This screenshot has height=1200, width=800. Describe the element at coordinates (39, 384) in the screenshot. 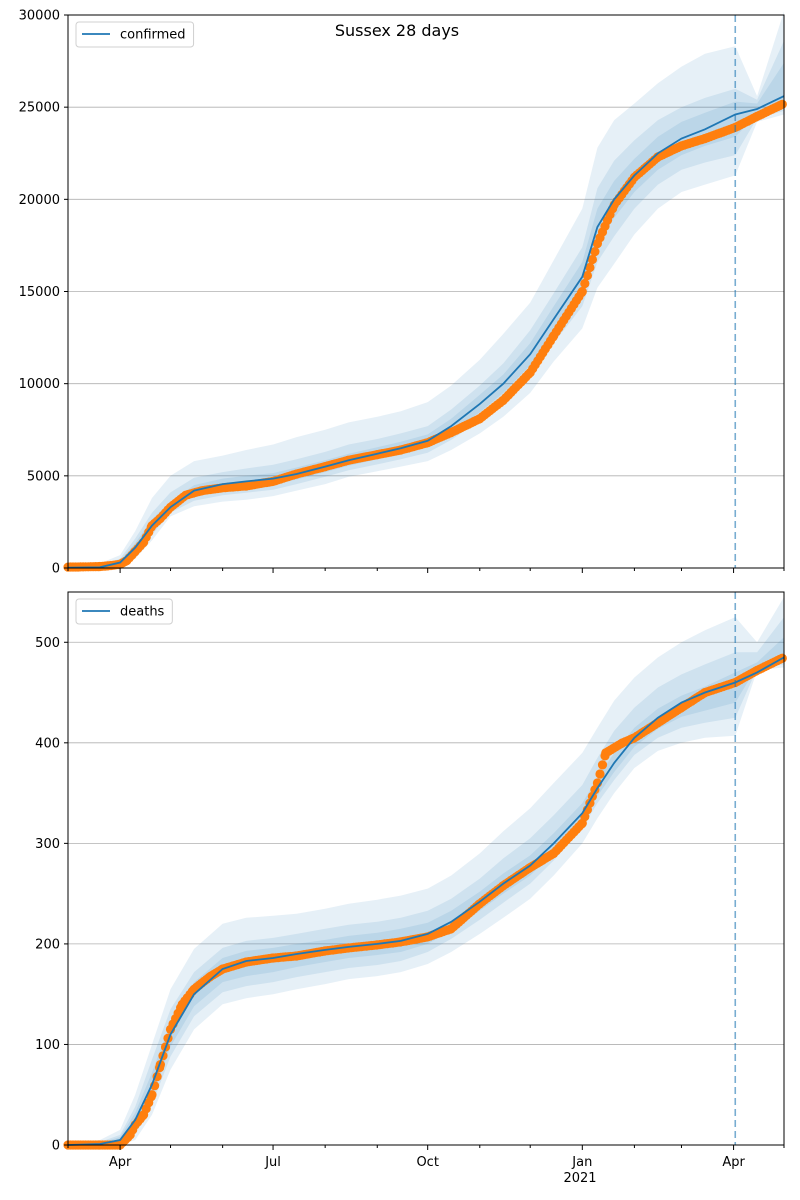

I see `y-tick-label: 10000` at that location.